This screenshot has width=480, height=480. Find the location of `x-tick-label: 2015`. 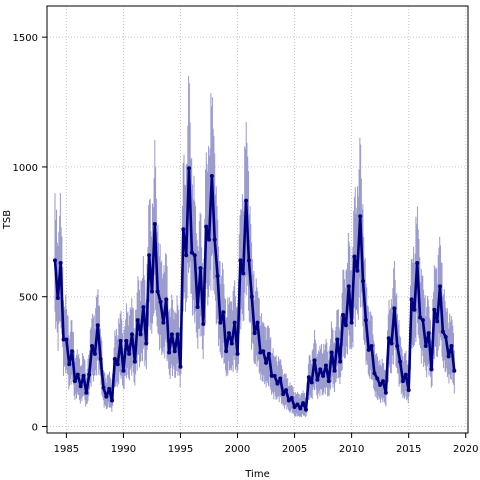

x-tick-label: 2015 is located at coordinates (408, 449).